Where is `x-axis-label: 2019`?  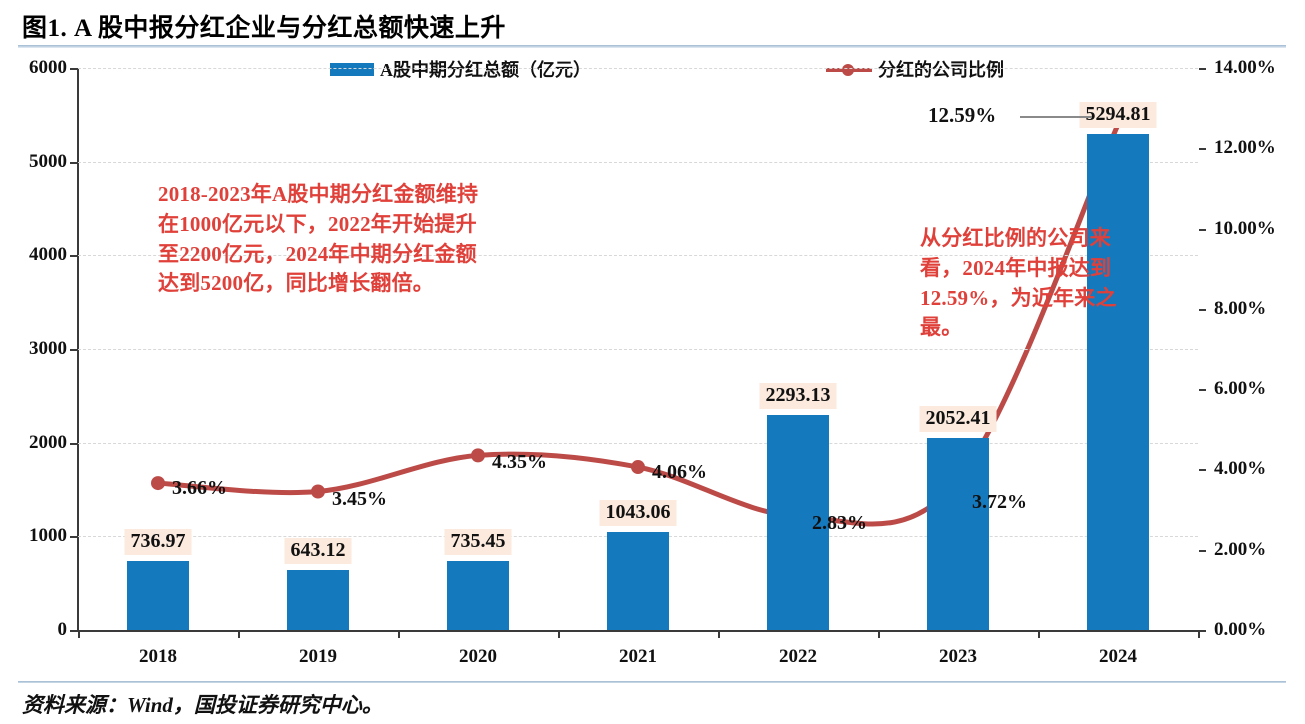
x-axis-label: 2019 is located at coordinates (318, 656).